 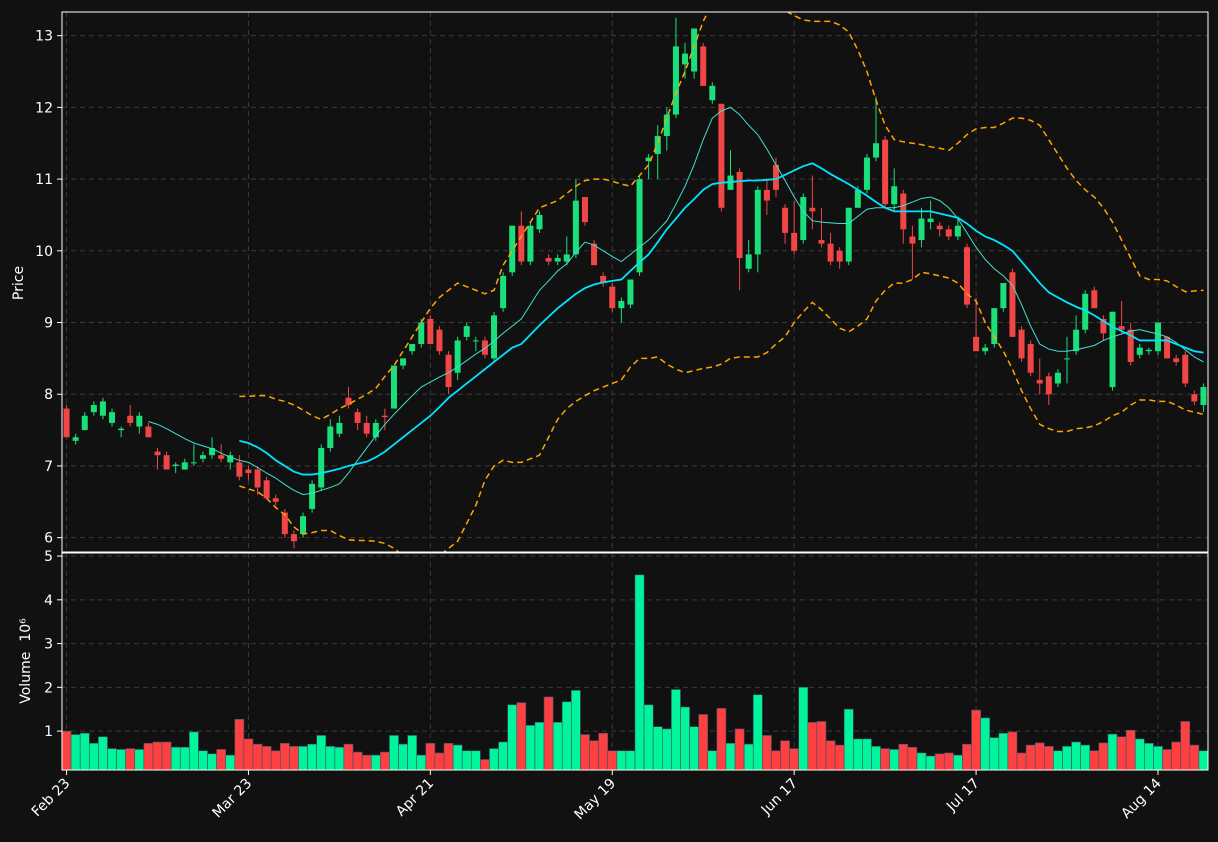 What do you see at coordinates (48, 601) in the screenshot?
I see `y-tick-label: 4` at bounding box center [48, 601].